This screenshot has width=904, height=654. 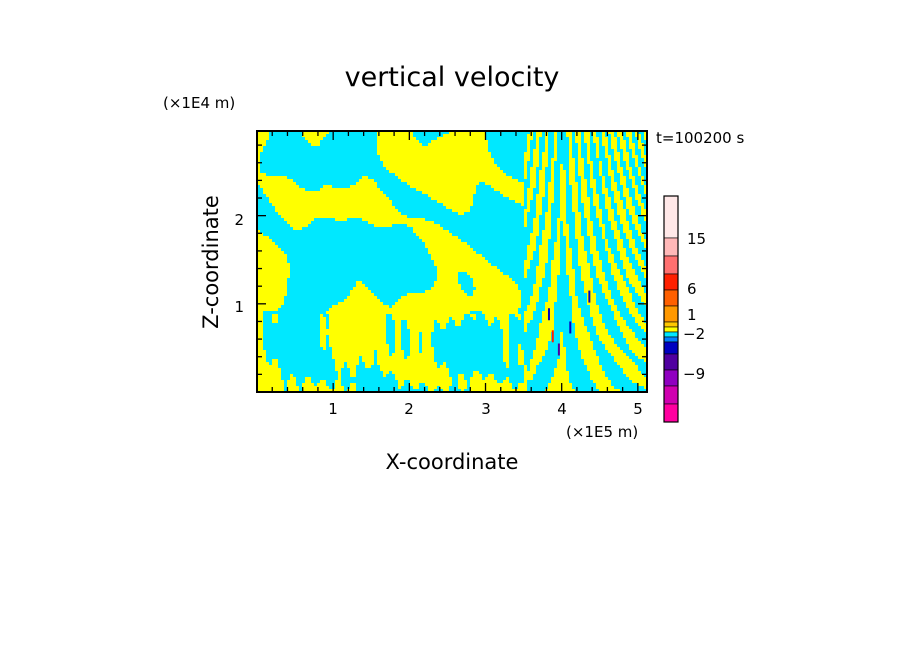 What do you see at coordinates (562, 409) in the screenshot?
I see `x-tick-label: 4` at bounding box center [562, 409].